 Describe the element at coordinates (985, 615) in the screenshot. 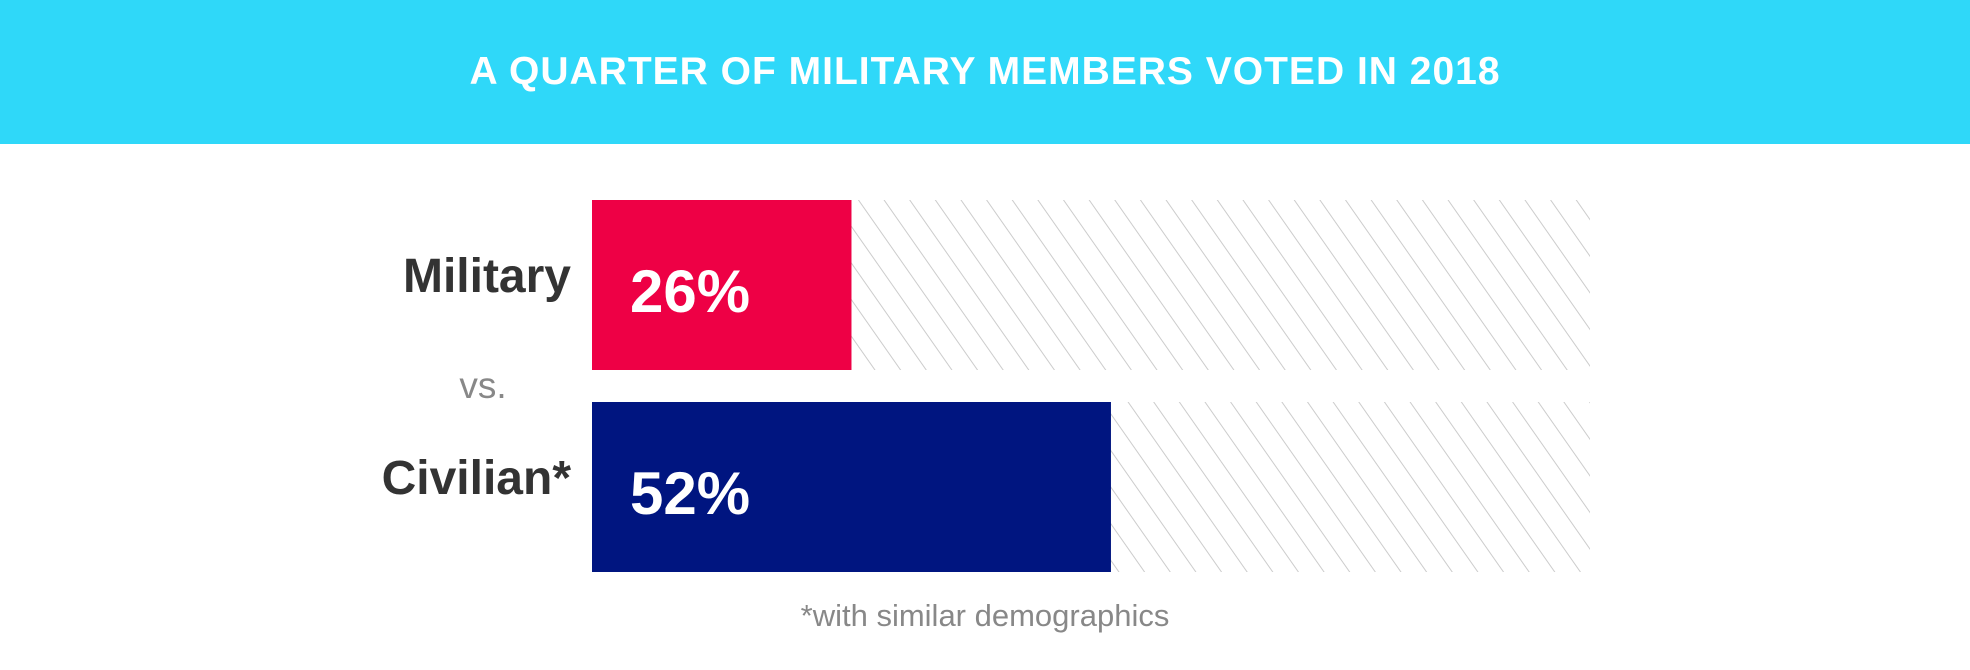

I see `footnote: *with similar demographics` at that location.